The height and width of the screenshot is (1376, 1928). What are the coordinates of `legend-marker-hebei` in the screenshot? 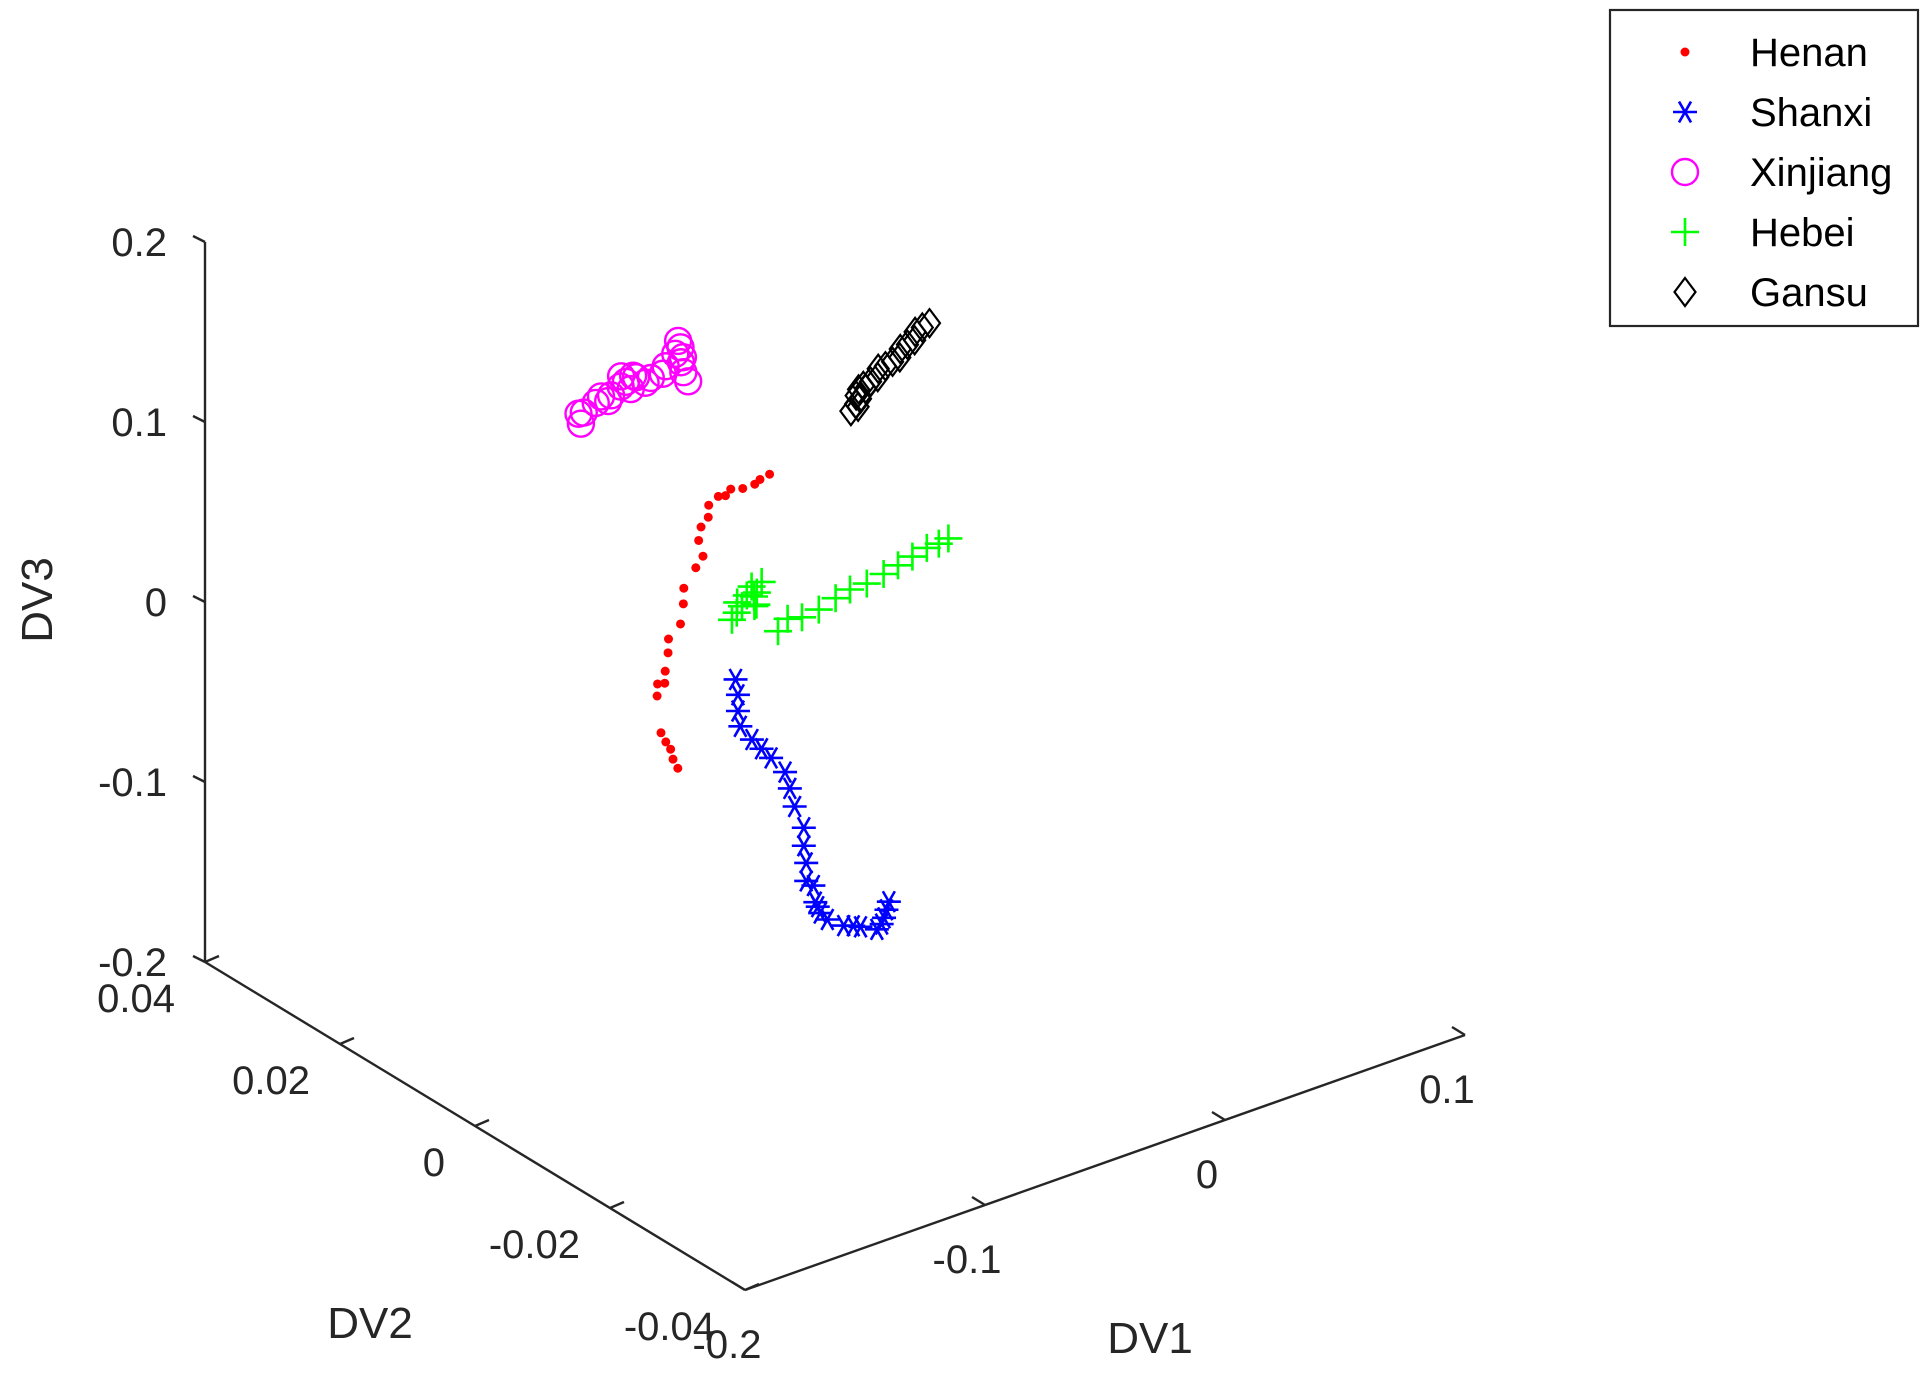 It's located at (1685, 232).